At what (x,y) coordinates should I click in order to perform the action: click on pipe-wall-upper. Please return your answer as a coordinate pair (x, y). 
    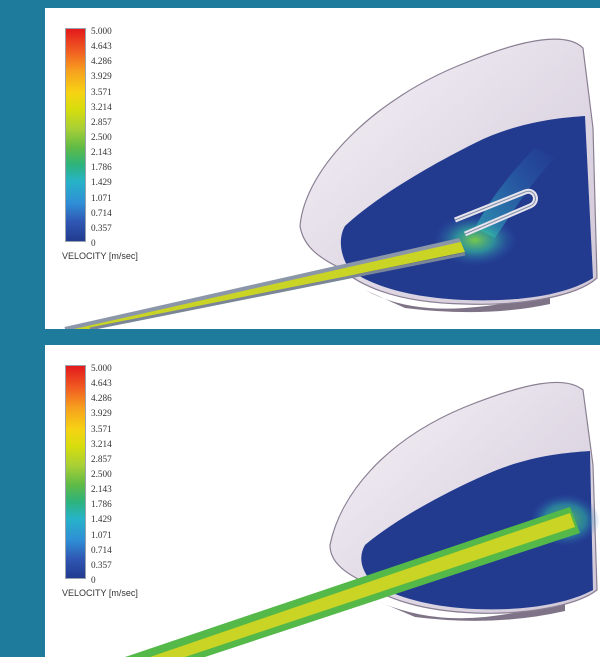
    Looking at the image, I should click on (262, 283).